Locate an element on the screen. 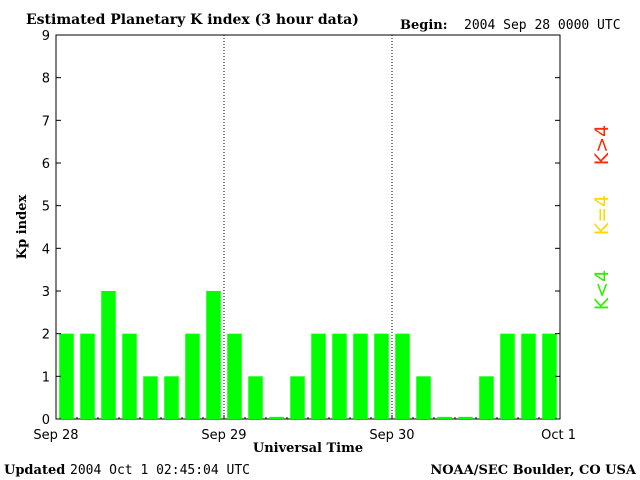  y-tick-label: 6 is located at coordinates (46, 164).